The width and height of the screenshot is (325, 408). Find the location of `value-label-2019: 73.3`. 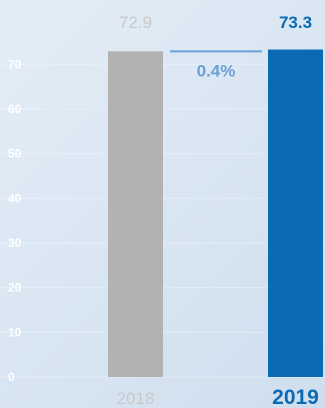

value-label-2019: 73.3 is located at coordinates (295, 22).